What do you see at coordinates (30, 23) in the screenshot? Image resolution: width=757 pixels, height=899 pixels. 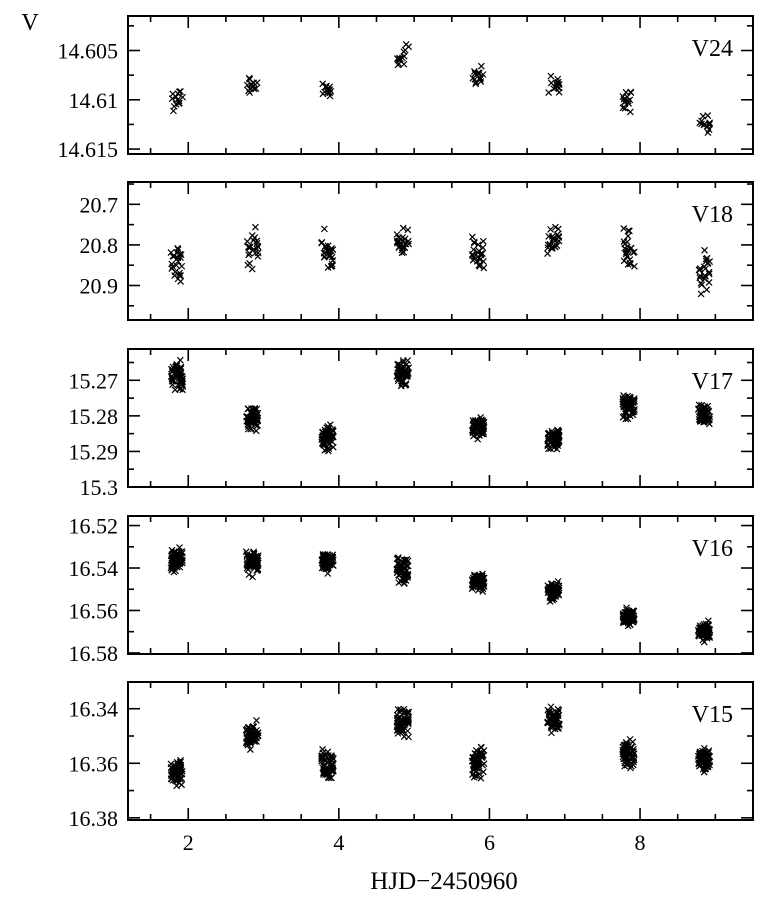 I see `y-axis-title: V` at bounding box center [30, 23].